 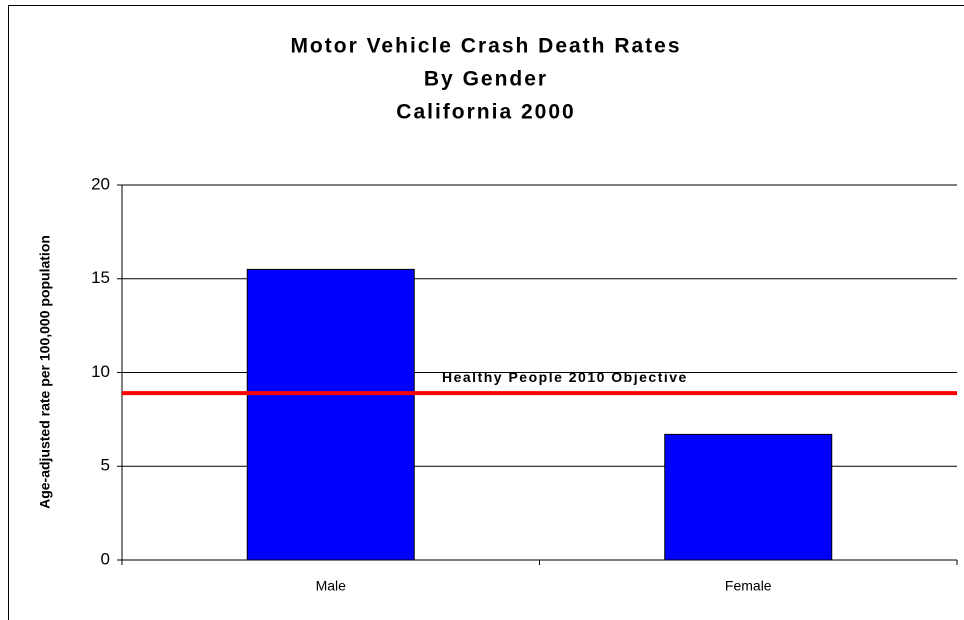 What do you see at coordinates (565, 377) in the screenshot?
I see `reference-label: Healthy People 2010 Objective` at bounding box center [565, 377].